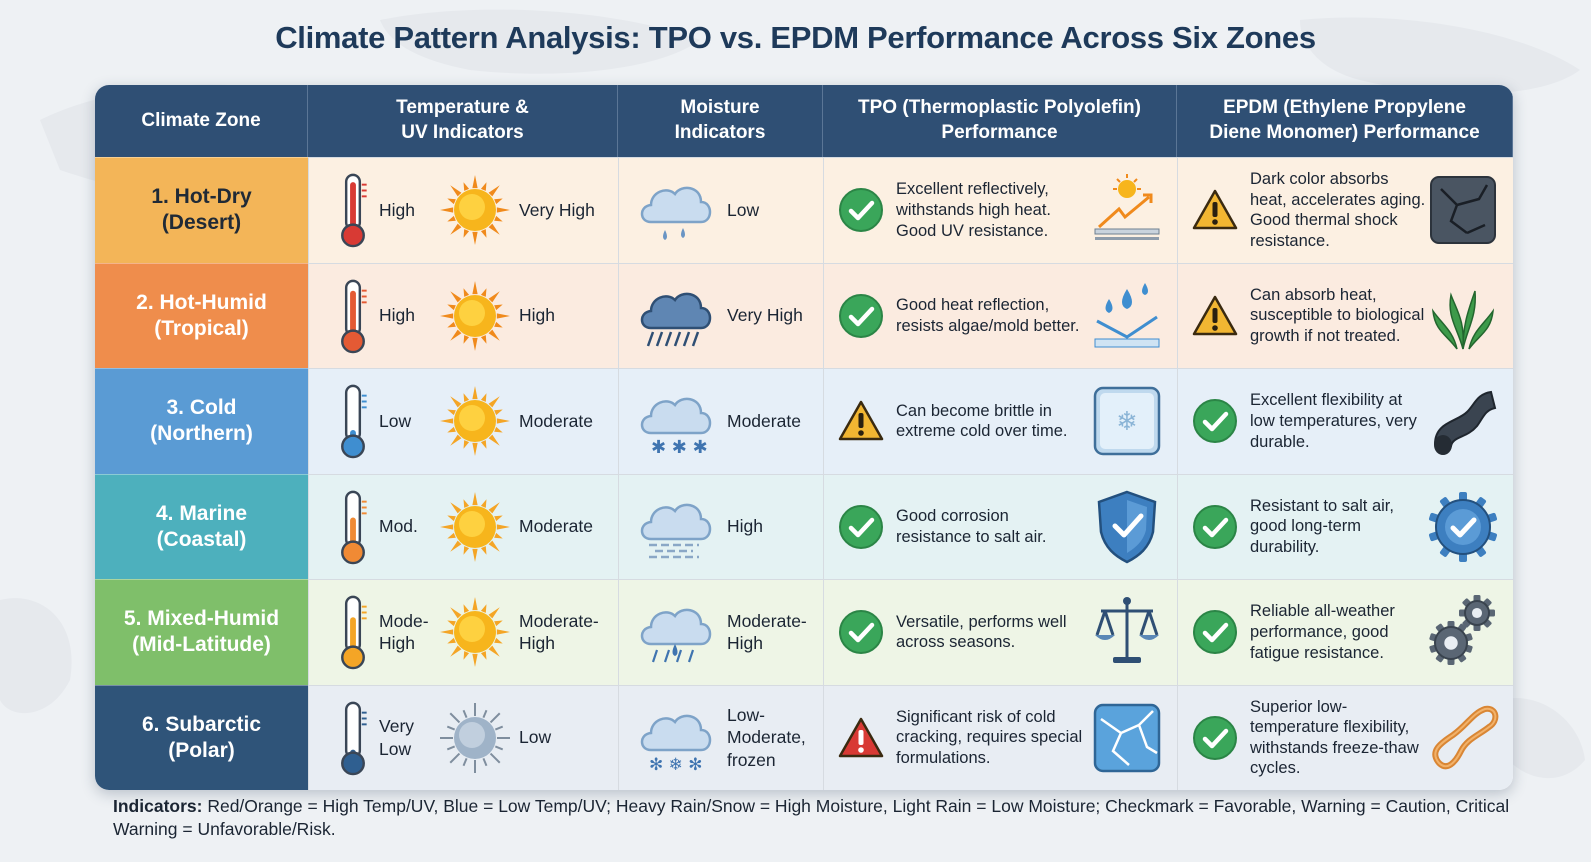  Describe the element at coordinates (720, 210) in the screenshot. I see `moisture-cell: Low` at that location.